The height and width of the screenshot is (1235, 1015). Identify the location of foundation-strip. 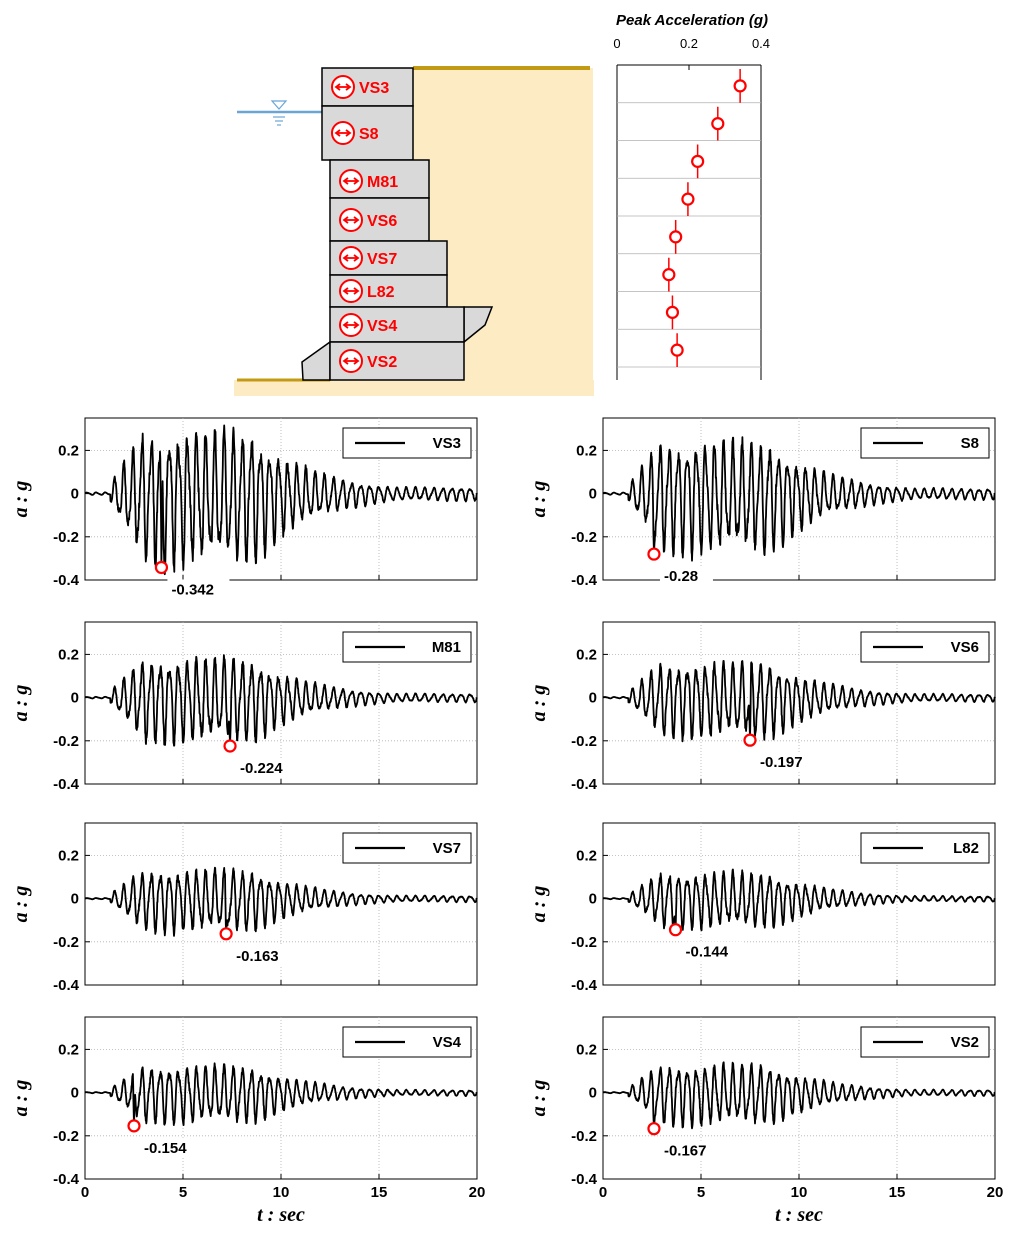
(414, 388).